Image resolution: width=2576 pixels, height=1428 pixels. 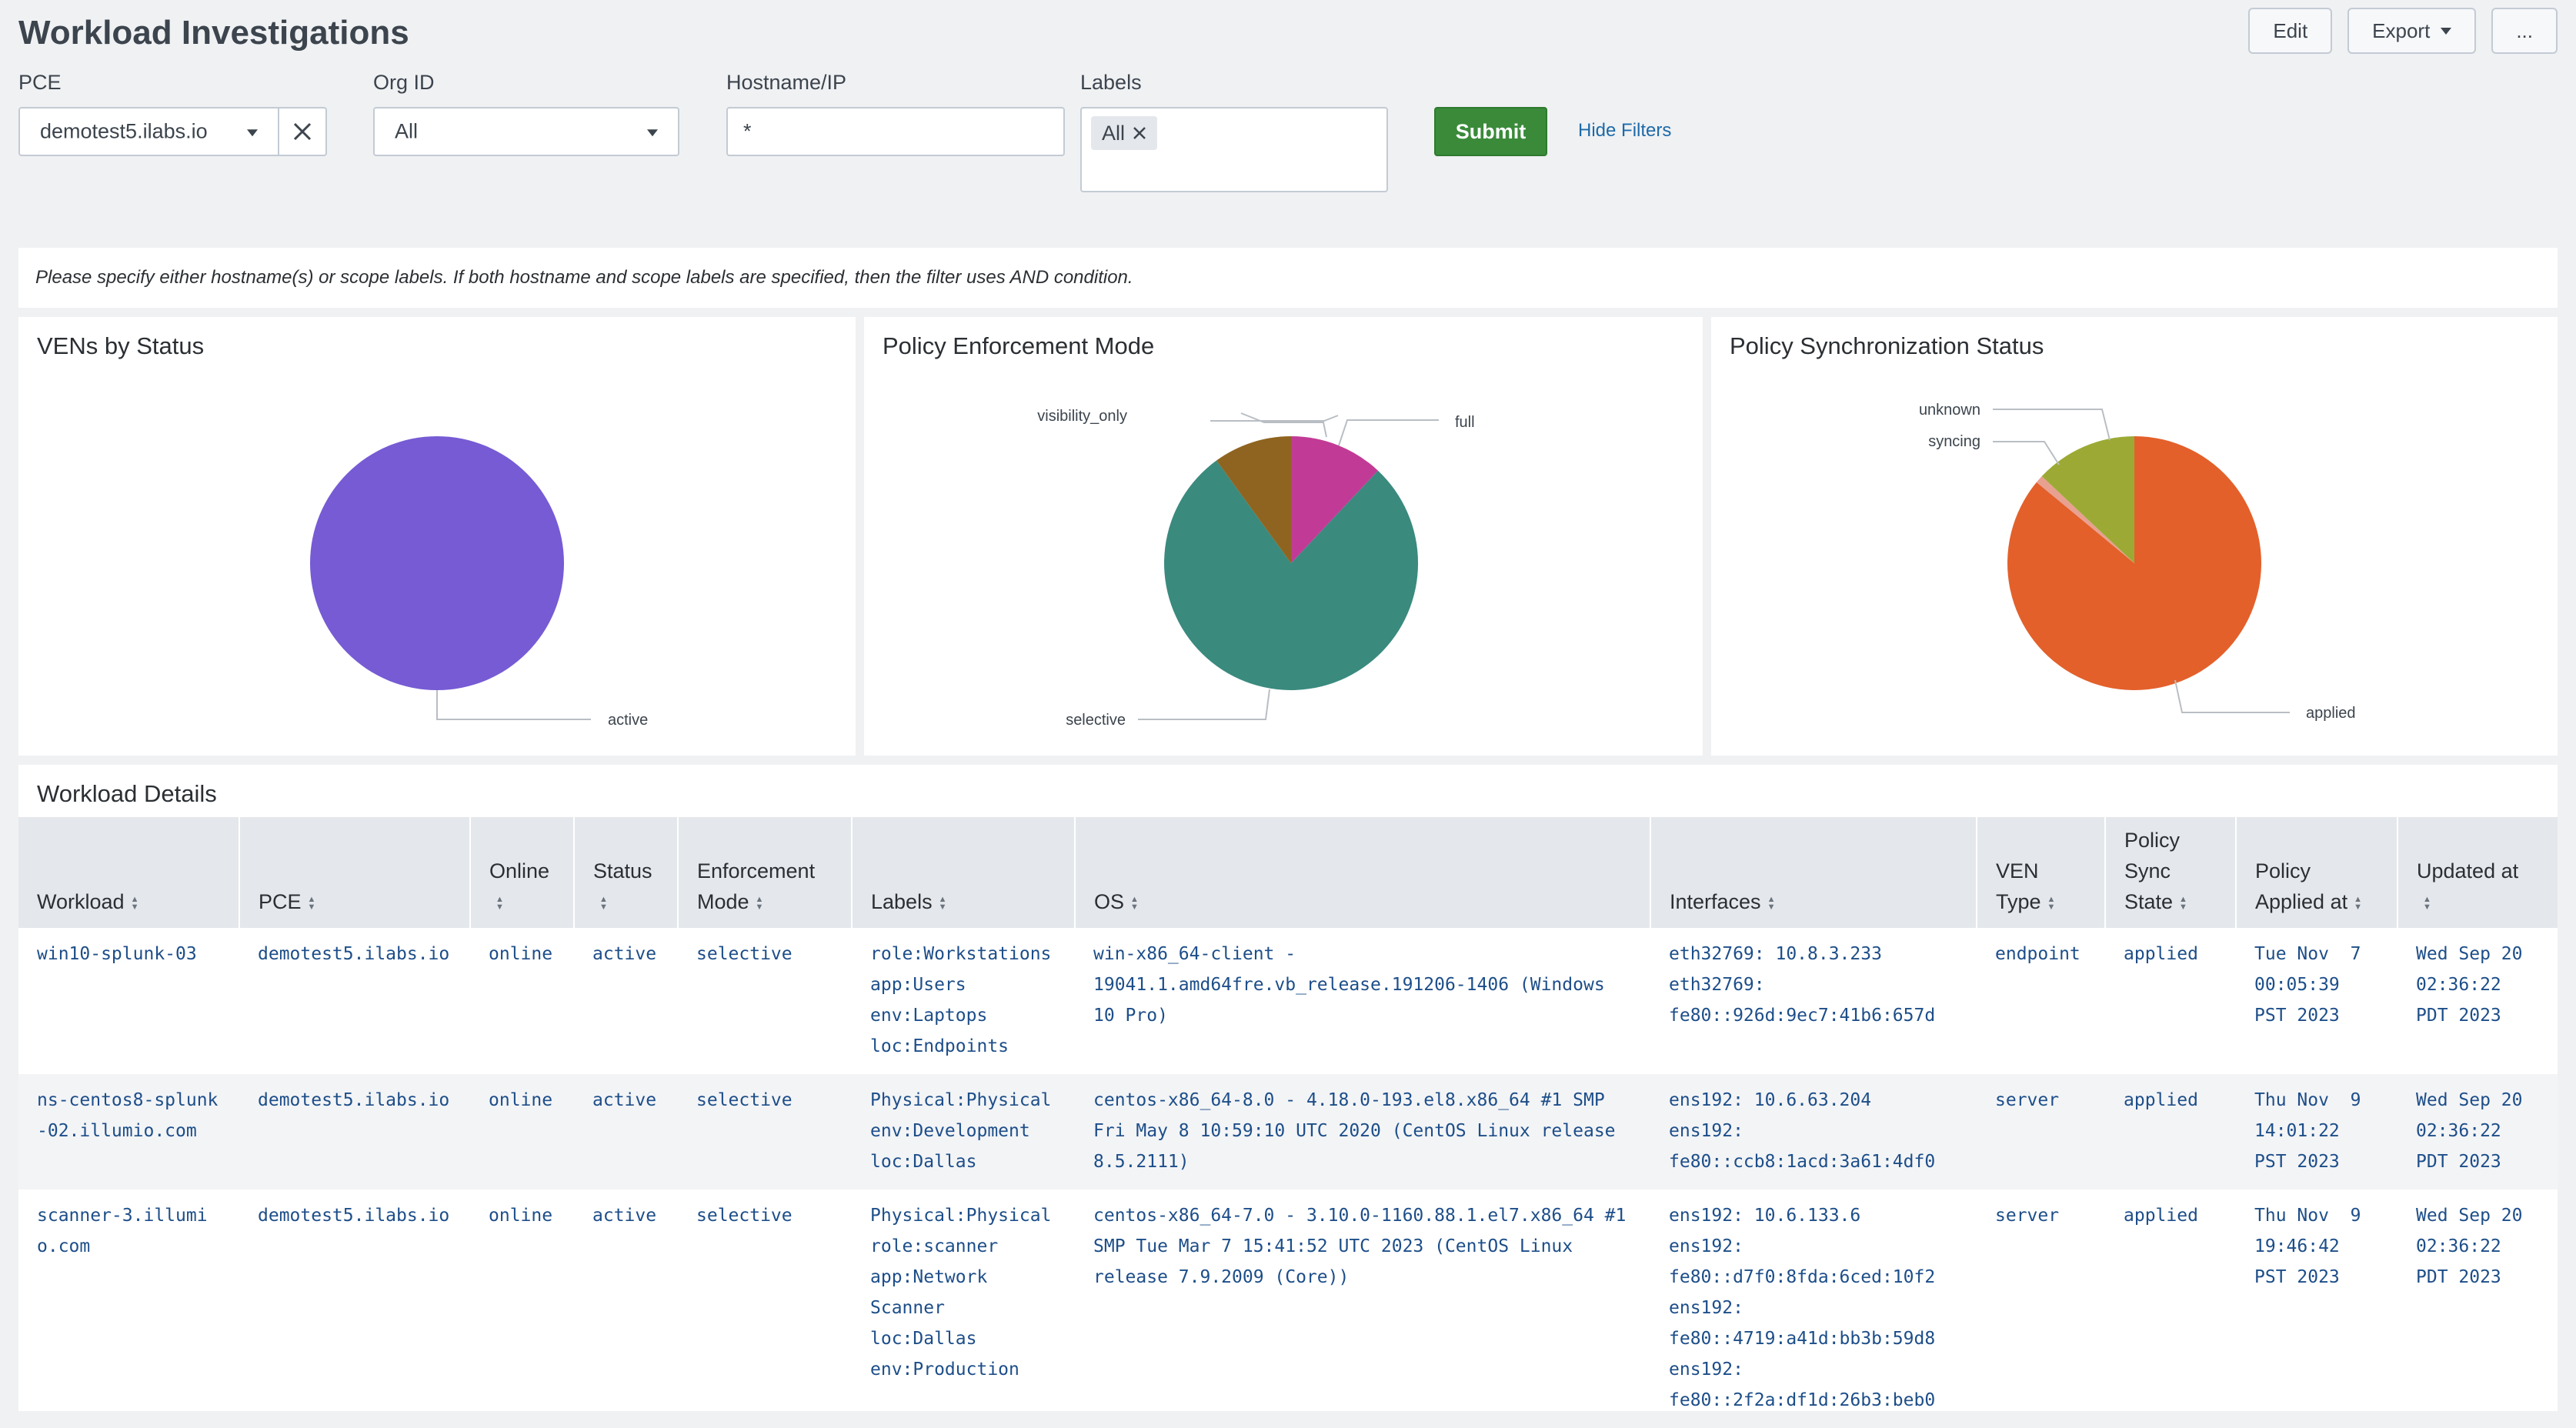 I want to click on policy-applied-at-cell-line: Thu Nov 9, so click(x=2307, y=1216).